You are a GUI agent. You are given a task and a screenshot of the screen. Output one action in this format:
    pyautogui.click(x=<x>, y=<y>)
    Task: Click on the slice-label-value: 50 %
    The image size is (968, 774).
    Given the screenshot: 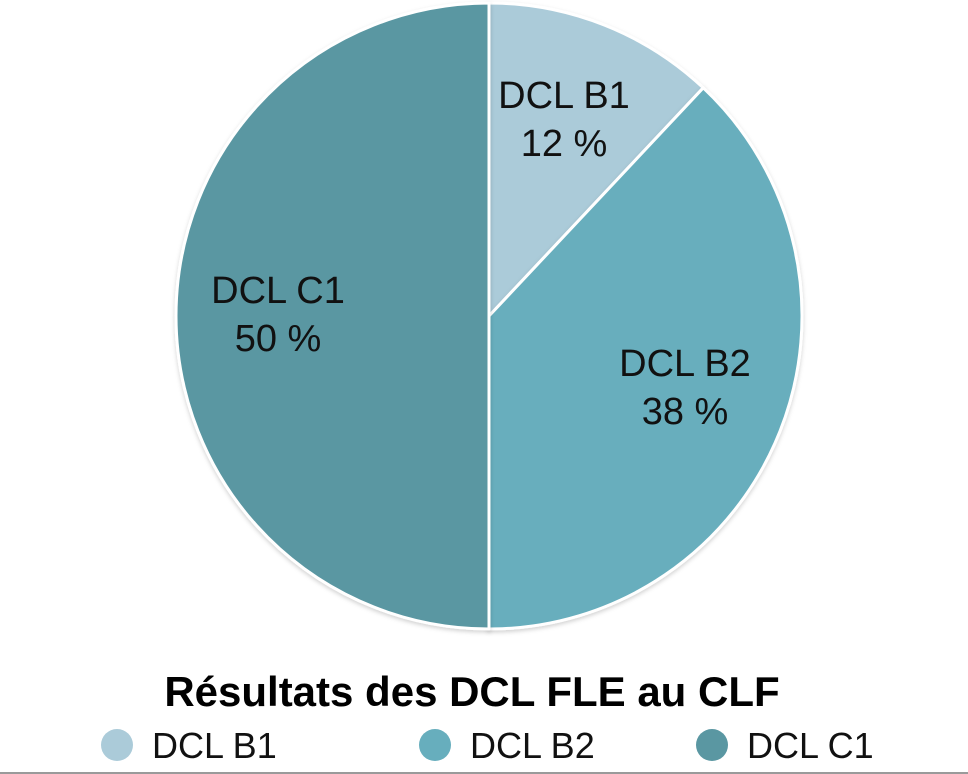 What is the action you would take?
    pyautogui.click(x=278, y=339)
    